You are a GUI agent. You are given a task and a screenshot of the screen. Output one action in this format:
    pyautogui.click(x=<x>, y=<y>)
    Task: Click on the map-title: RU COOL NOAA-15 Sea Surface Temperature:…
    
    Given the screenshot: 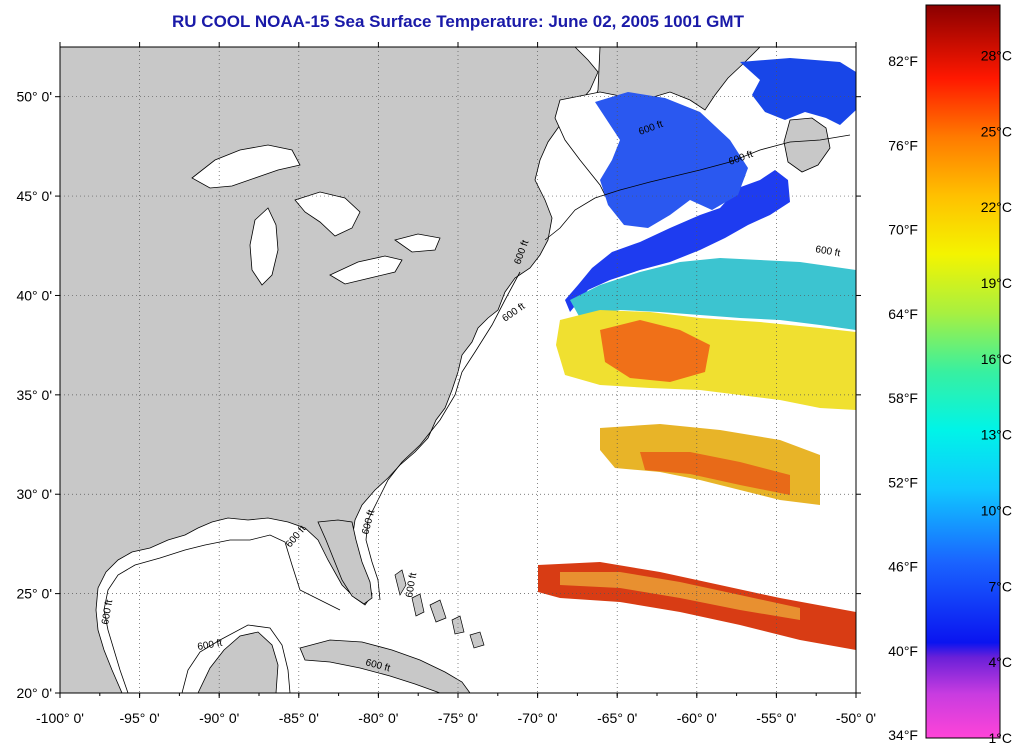 What is the action you would take?
    pyautogui.click(x=458, y=21)
    